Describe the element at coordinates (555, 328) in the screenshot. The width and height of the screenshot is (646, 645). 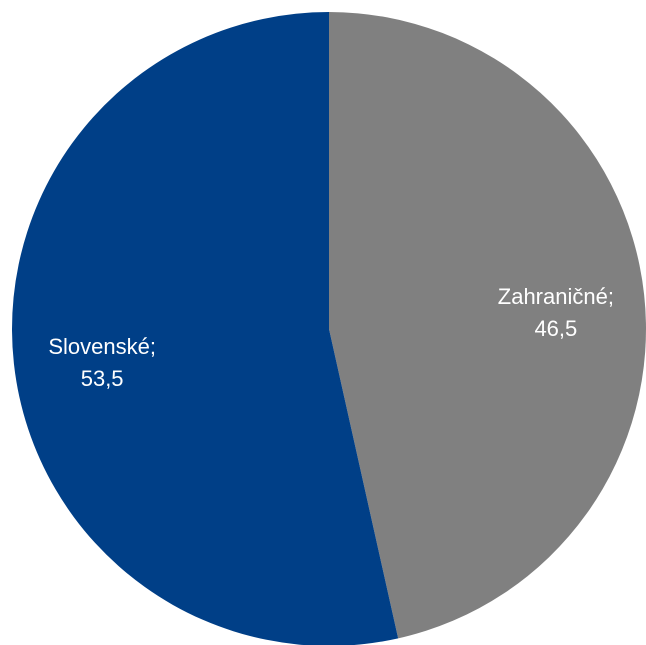
I see `value-label: 46,5` at that location.